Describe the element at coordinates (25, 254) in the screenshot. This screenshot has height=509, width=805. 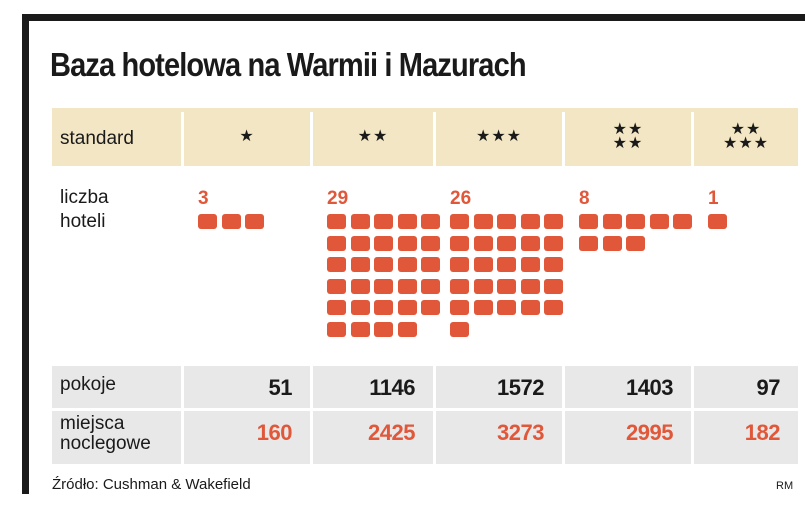
I see `frame-left-border` at that location.